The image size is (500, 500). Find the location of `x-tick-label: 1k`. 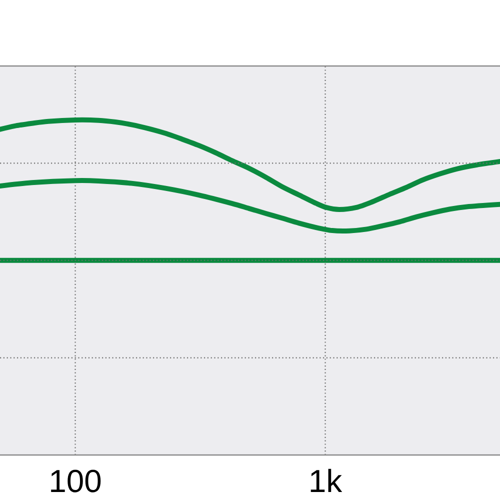

x-tick-label: 1k is located at coordinates (326, 480).